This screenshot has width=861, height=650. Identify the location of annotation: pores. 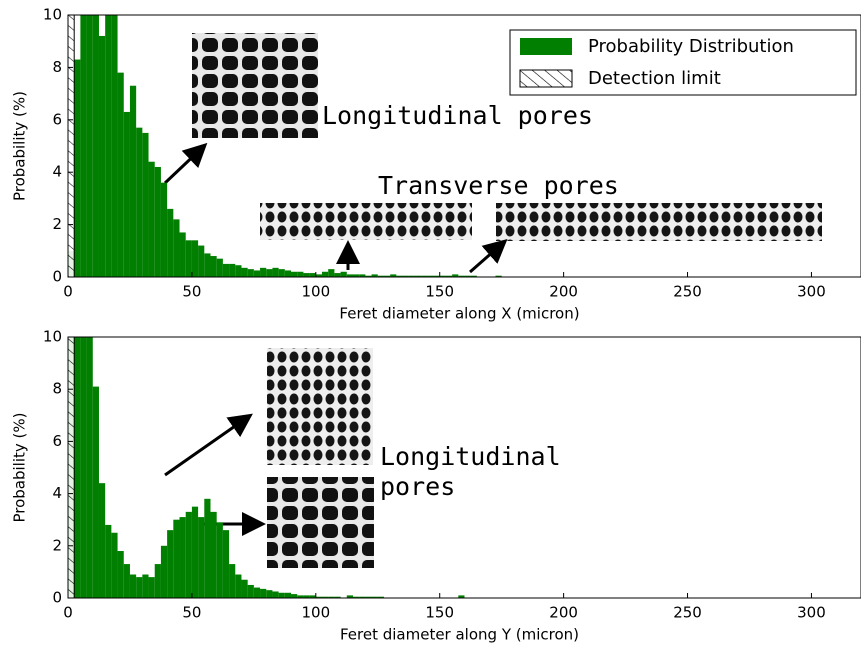
(417, 486).